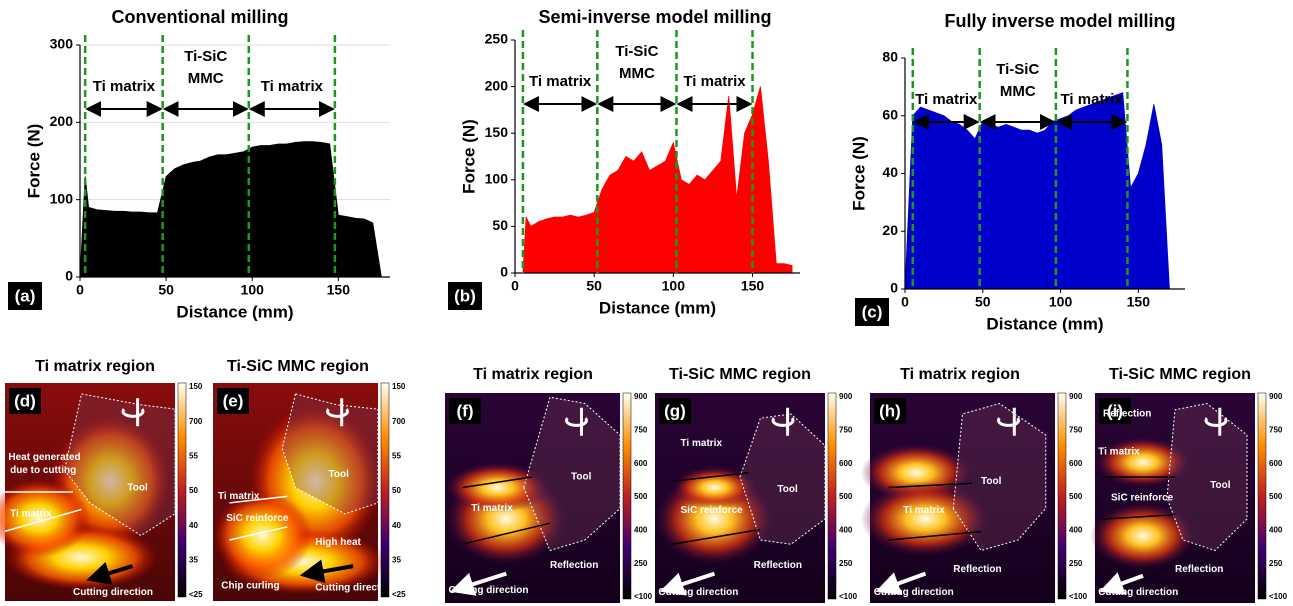  I want to click on colorbar-label: 50, so click(396, 490).